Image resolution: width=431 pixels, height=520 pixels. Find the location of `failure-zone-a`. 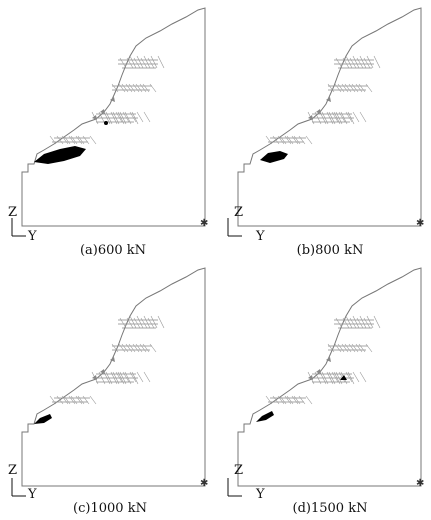

failure-zone-a is located at coordinates (71, 142).